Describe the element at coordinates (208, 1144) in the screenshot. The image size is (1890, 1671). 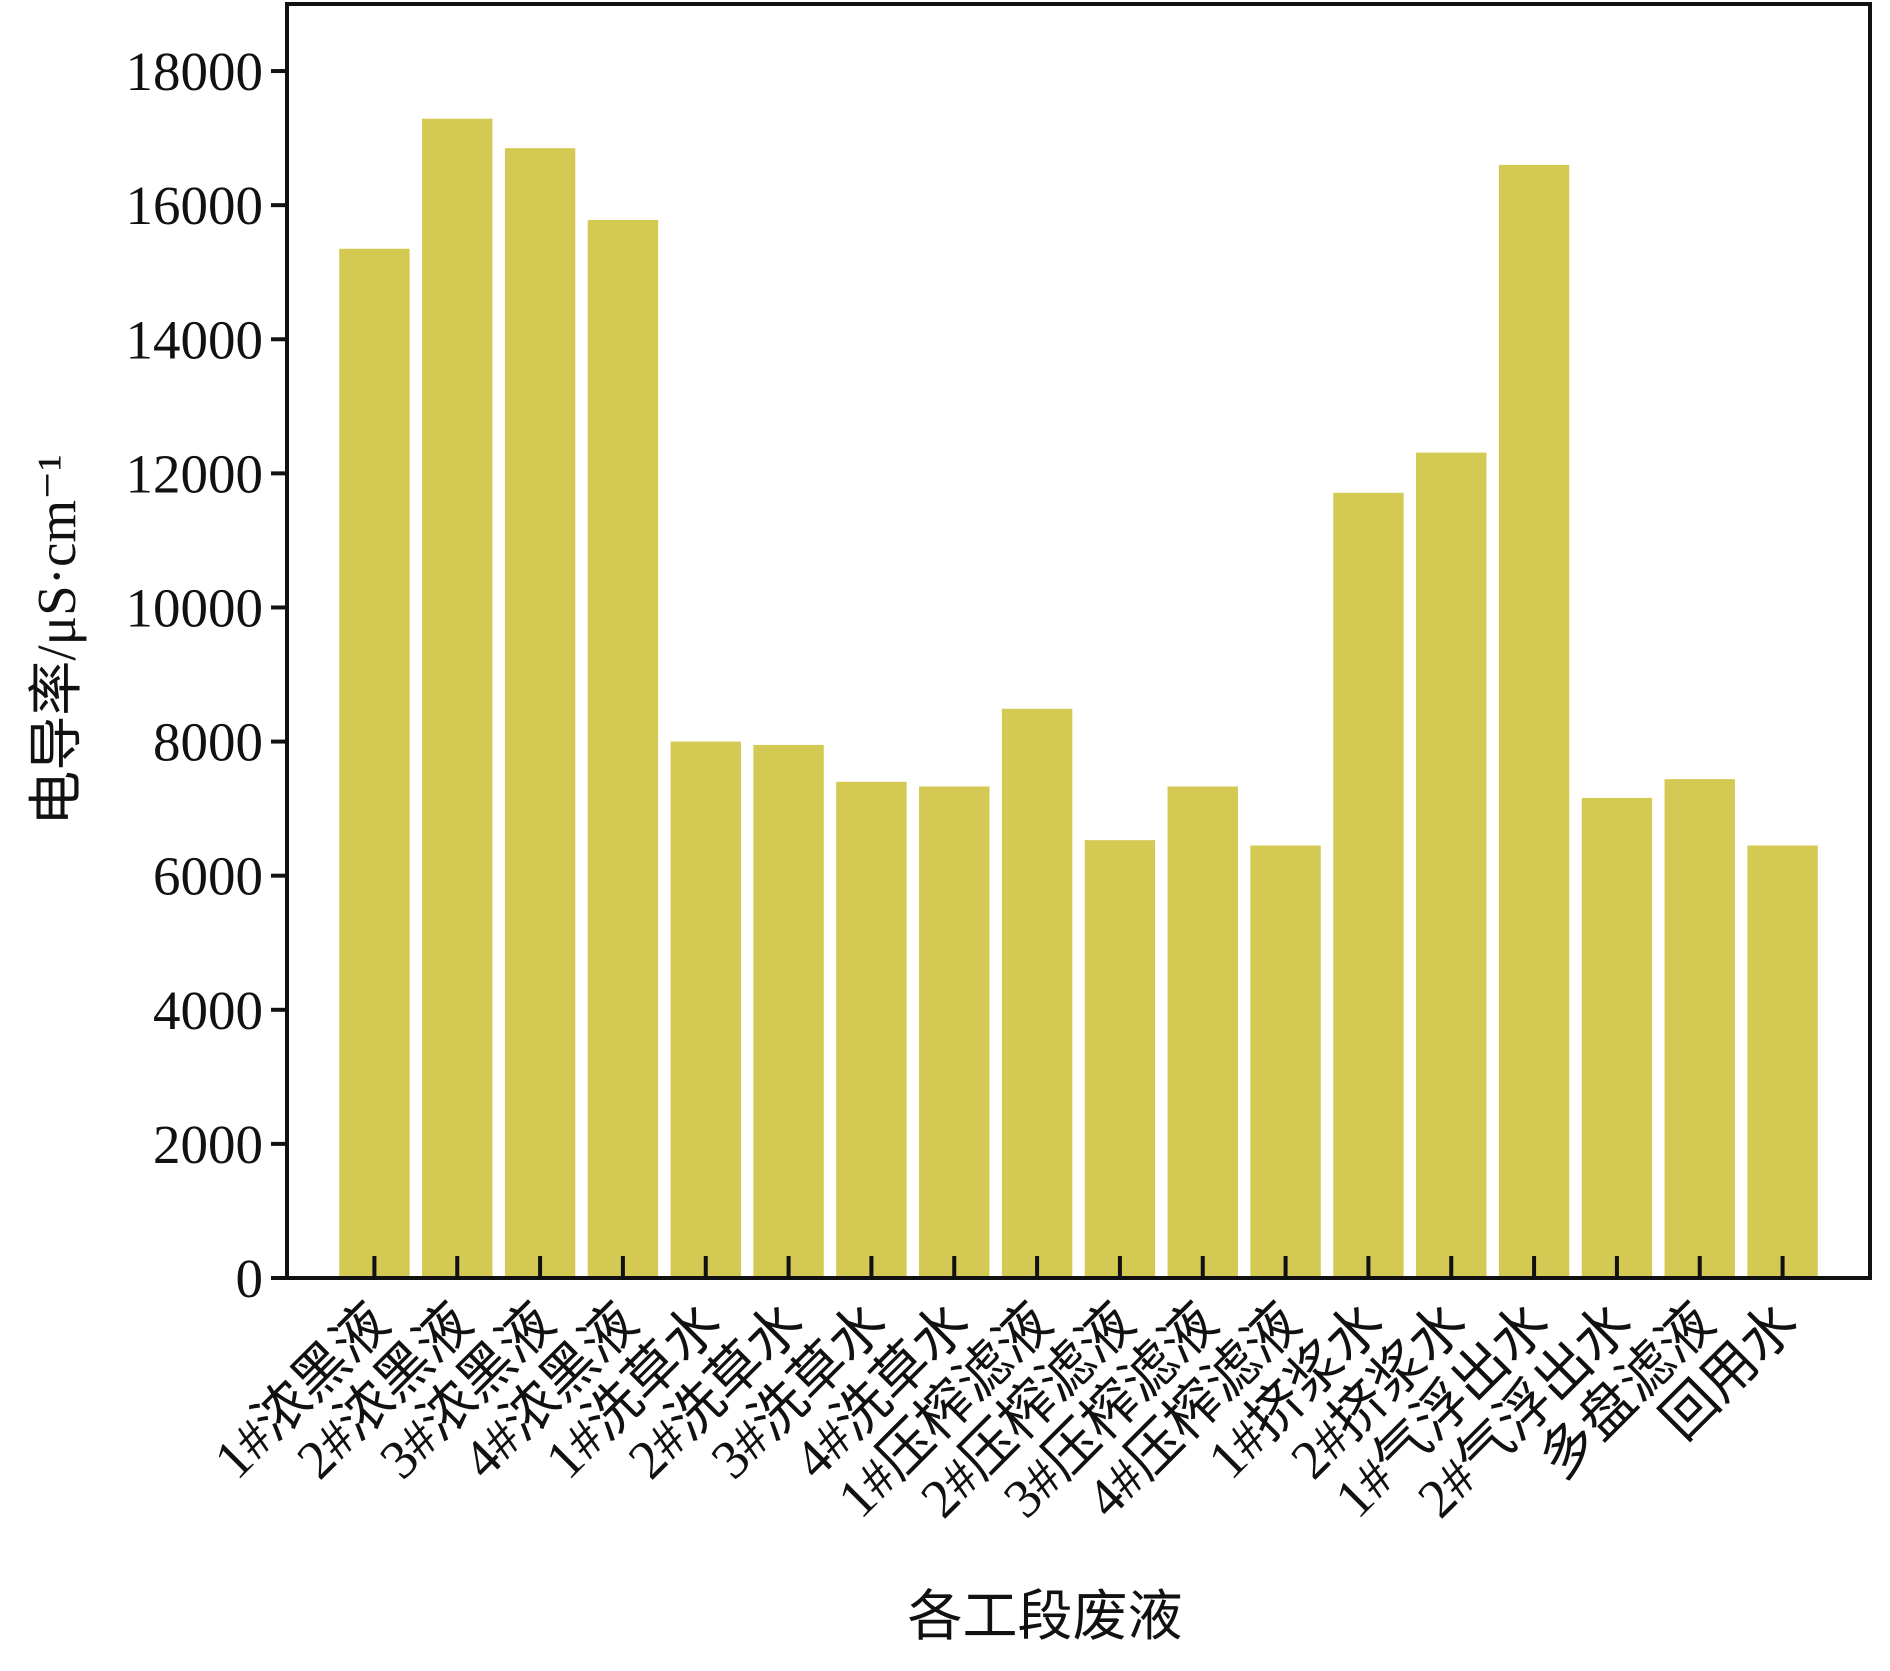
I see `y-tick-label: 2000` at that location.